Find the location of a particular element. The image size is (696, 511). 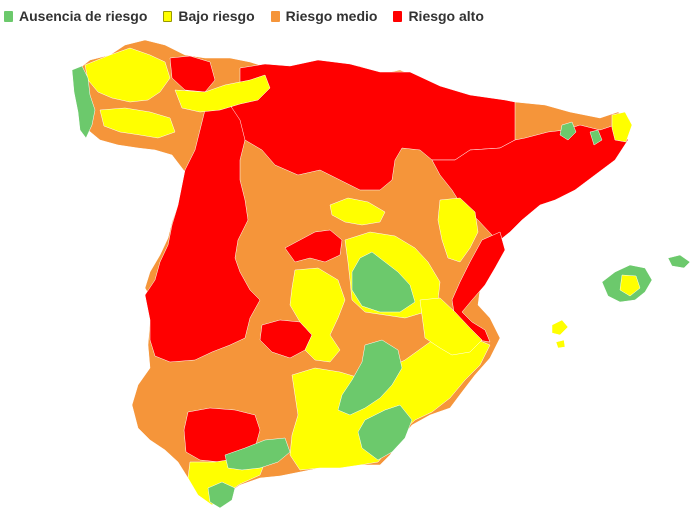

ausencia-jaen is located at coordinates (370, 377).